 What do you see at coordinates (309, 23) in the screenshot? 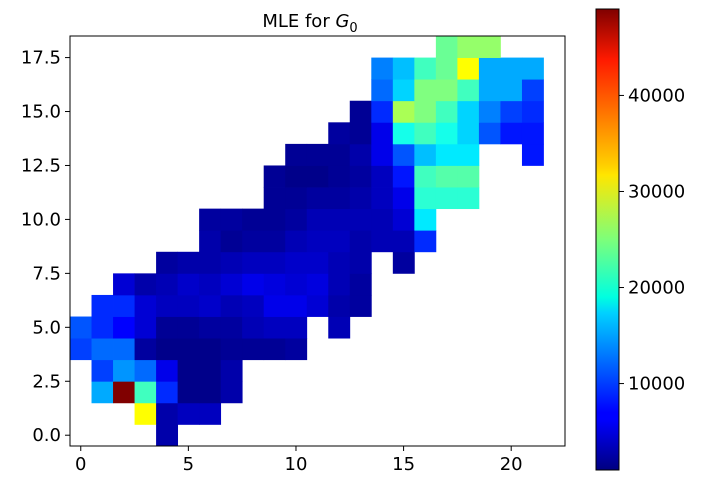
I see `chart-title: MLE for G0` at bounding box center [309, 23].